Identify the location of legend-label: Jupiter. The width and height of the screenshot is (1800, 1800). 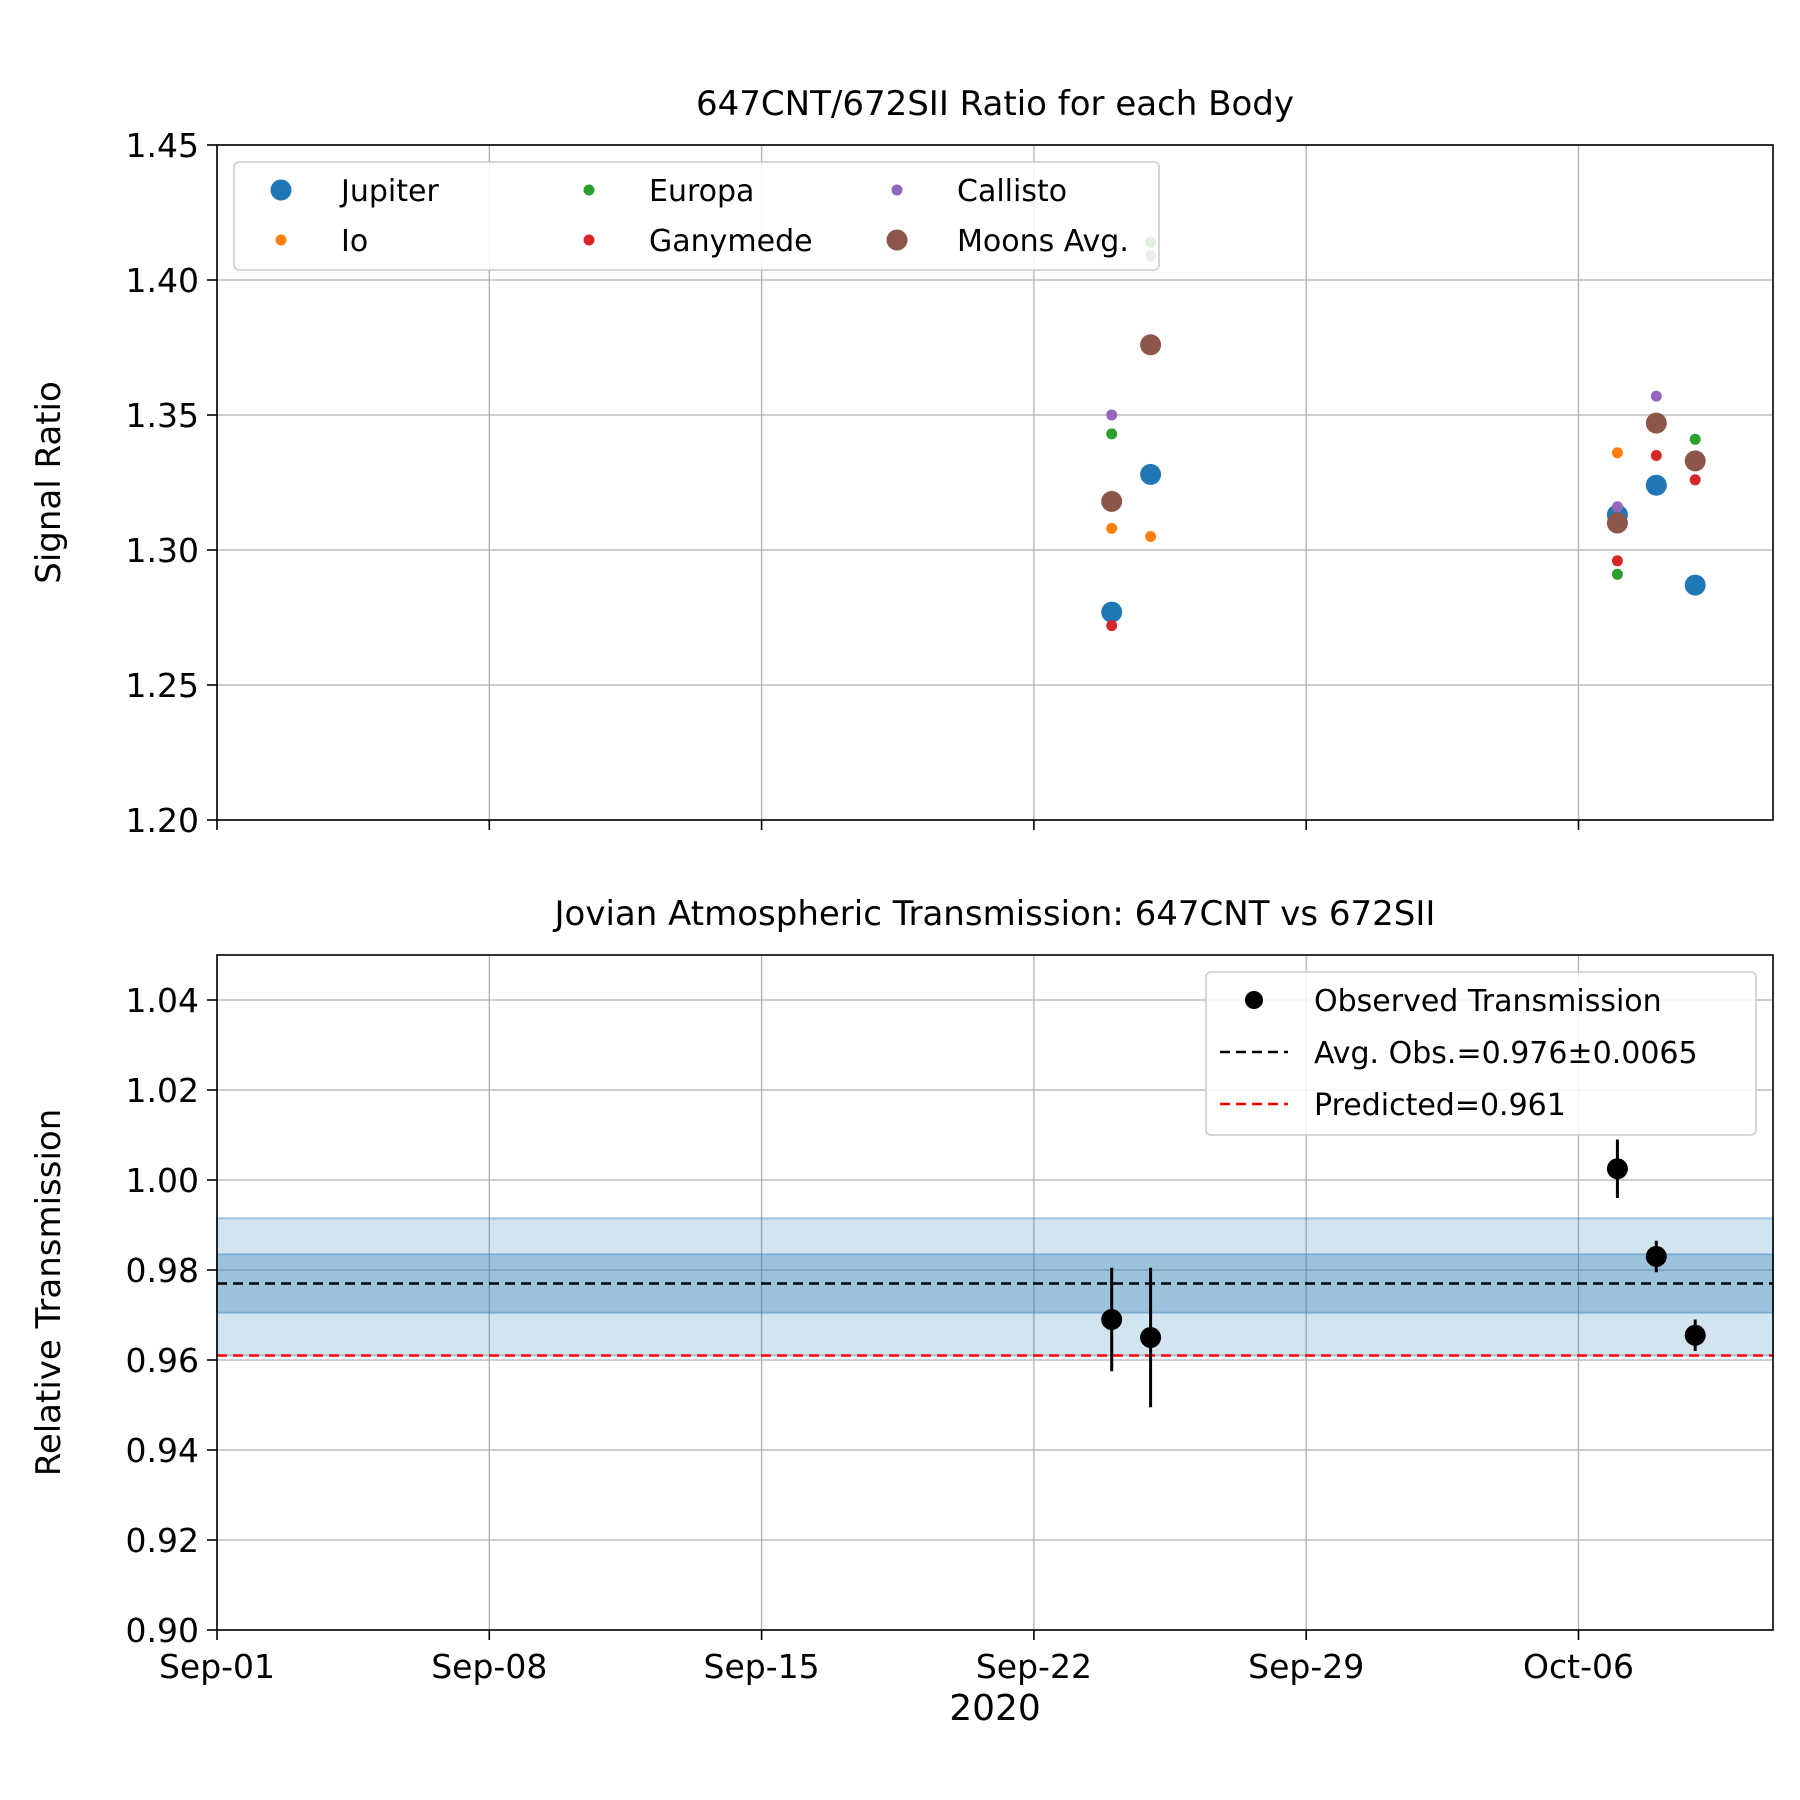
(389, 191).